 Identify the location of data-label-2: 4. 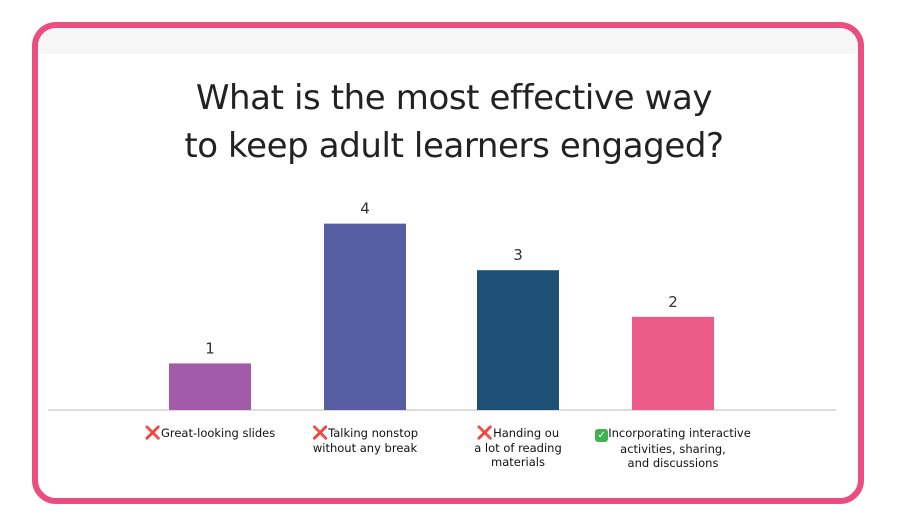
(365, 209).